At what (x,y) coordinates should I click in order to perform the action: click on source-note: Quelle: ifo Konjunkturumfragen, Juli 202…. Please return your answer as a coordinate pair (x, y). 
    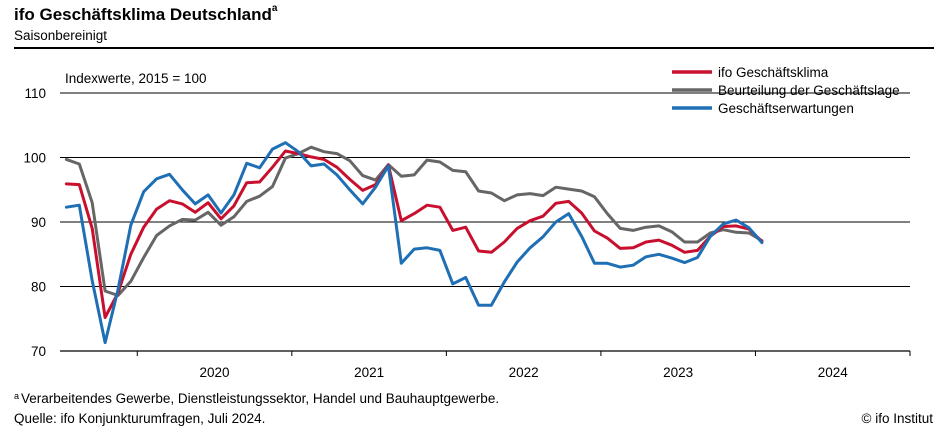
    Looking at the image, I should click on (140, 418).